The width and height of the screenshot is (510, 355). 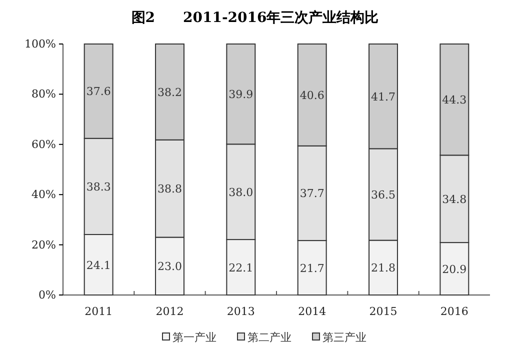 What do you see at coordinates (383, 268) in the screenshot?
I see `data-label: 21.8` at bounding box center [383, 268].